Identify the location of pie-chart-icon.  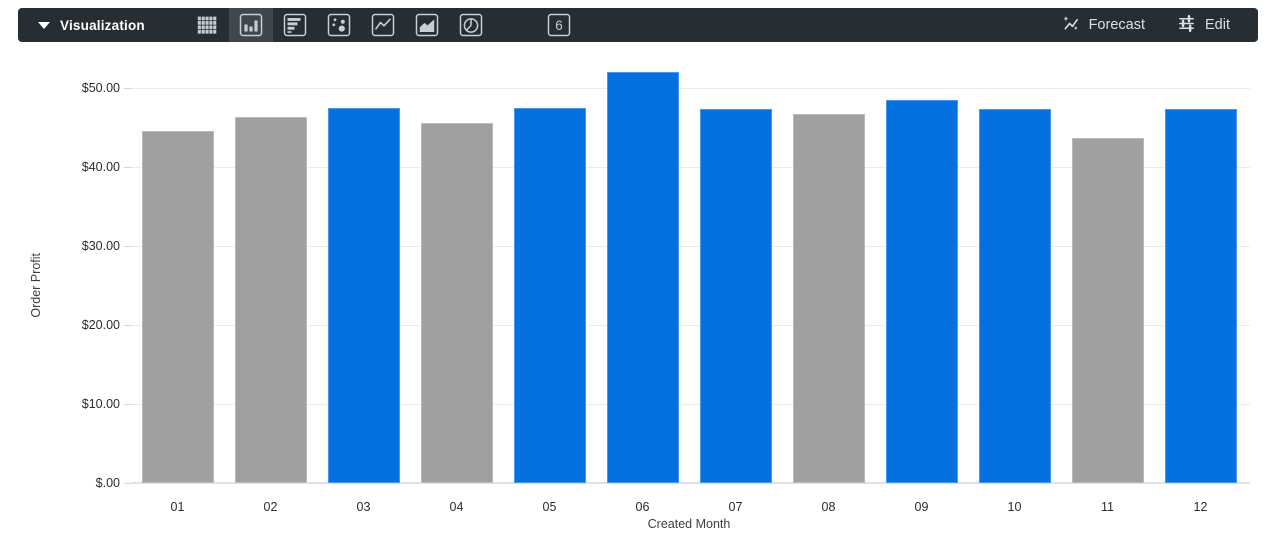
(471, 25).